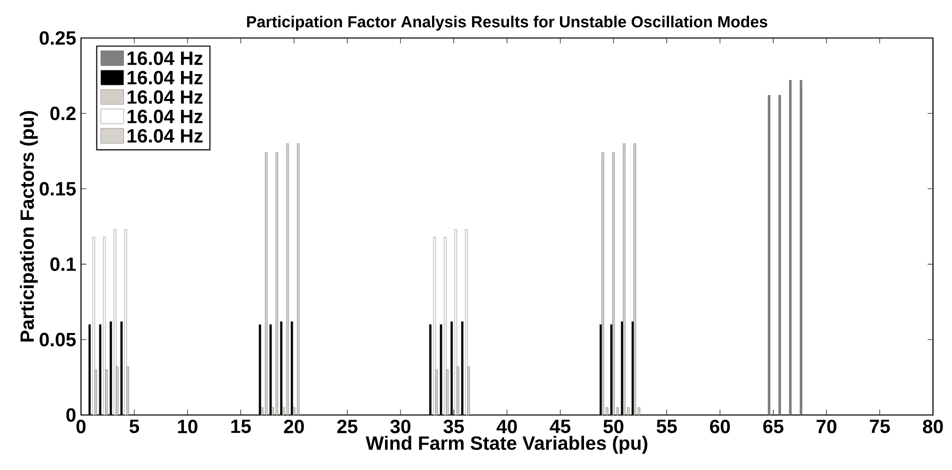  Describe the element at coordinates (58, 38) in the screenshot. I see `y-tick-label: 0.25` at that location.